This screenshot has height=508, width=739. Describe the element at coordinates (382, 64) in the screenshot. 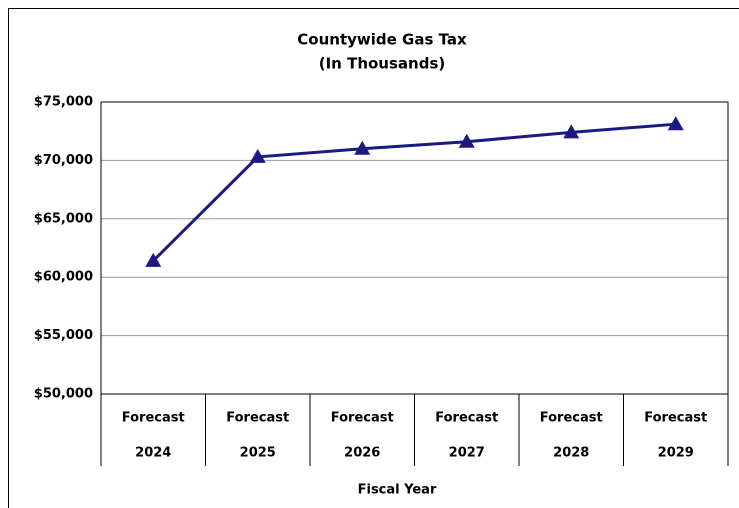

I see `chart-subtitle: (In Thousands)` at that location.